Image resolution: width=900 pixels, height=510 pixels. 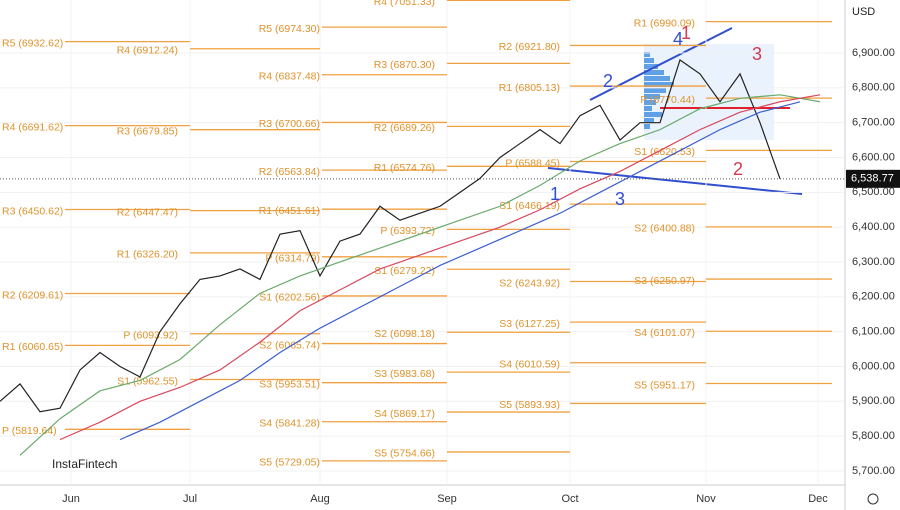 What do you see at coordinates (447, 499) in the screenshot?
I see `x-tick-label: Sep` at bounding box center [447, 499].